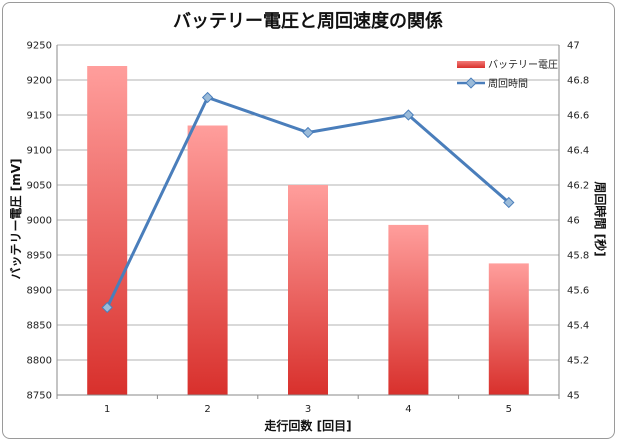 This screenshot has height=441, width=617. I want to click on left-axis-tick-label: 9000, so click(39, 221).